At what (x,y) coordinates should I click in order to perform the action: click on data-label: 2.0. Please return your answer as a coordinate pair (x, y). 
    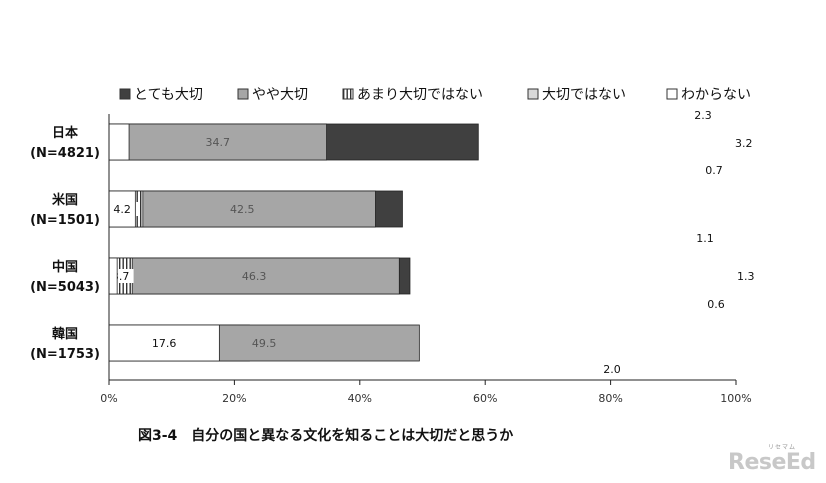
    Looking at the image, I should click on (612, 369).